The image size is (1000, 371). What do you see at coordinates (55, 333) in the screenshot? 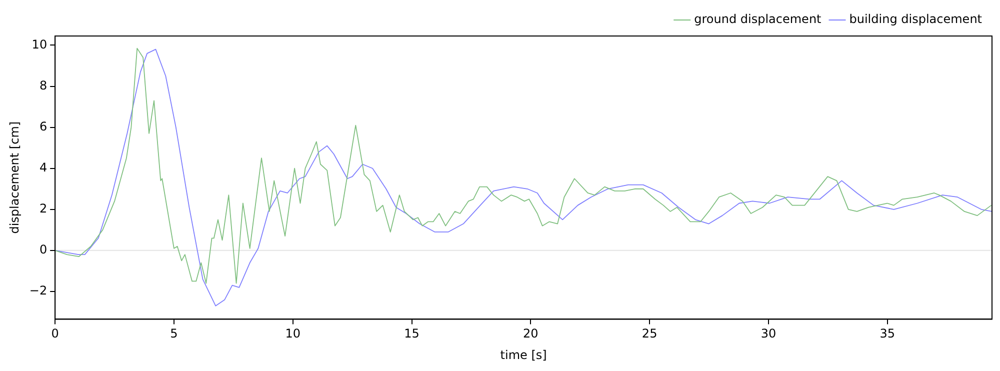
I see `x-tick-label: 0` at bounding box center [55, 333].